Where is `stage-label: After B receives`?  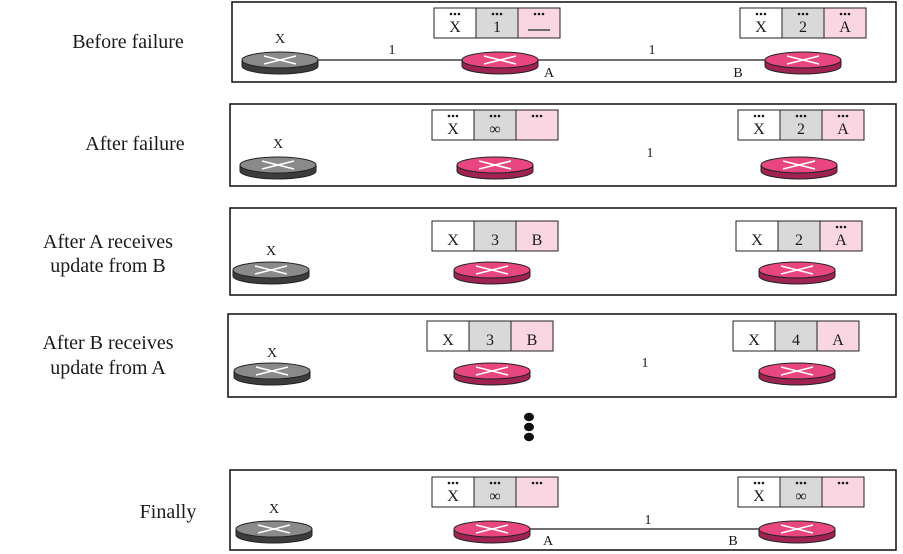 stage-label: After B receives is located at coordinates (107, 343).